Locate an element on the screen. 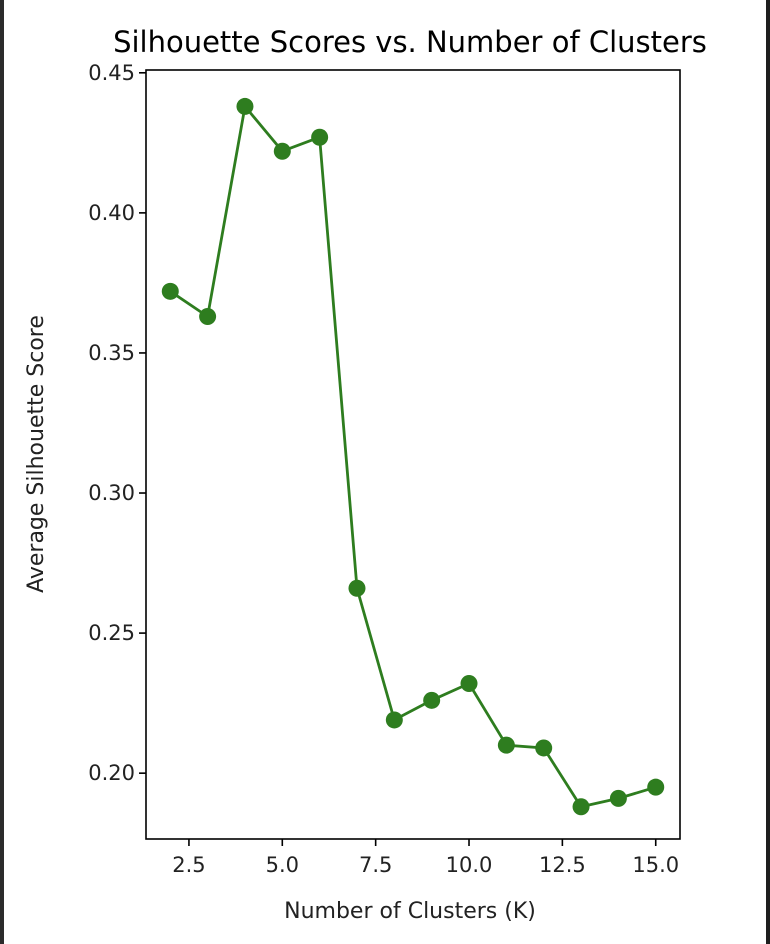 The image size is (770, 944). x-tick-label: 15.0 is located at coordinates (655, 865).